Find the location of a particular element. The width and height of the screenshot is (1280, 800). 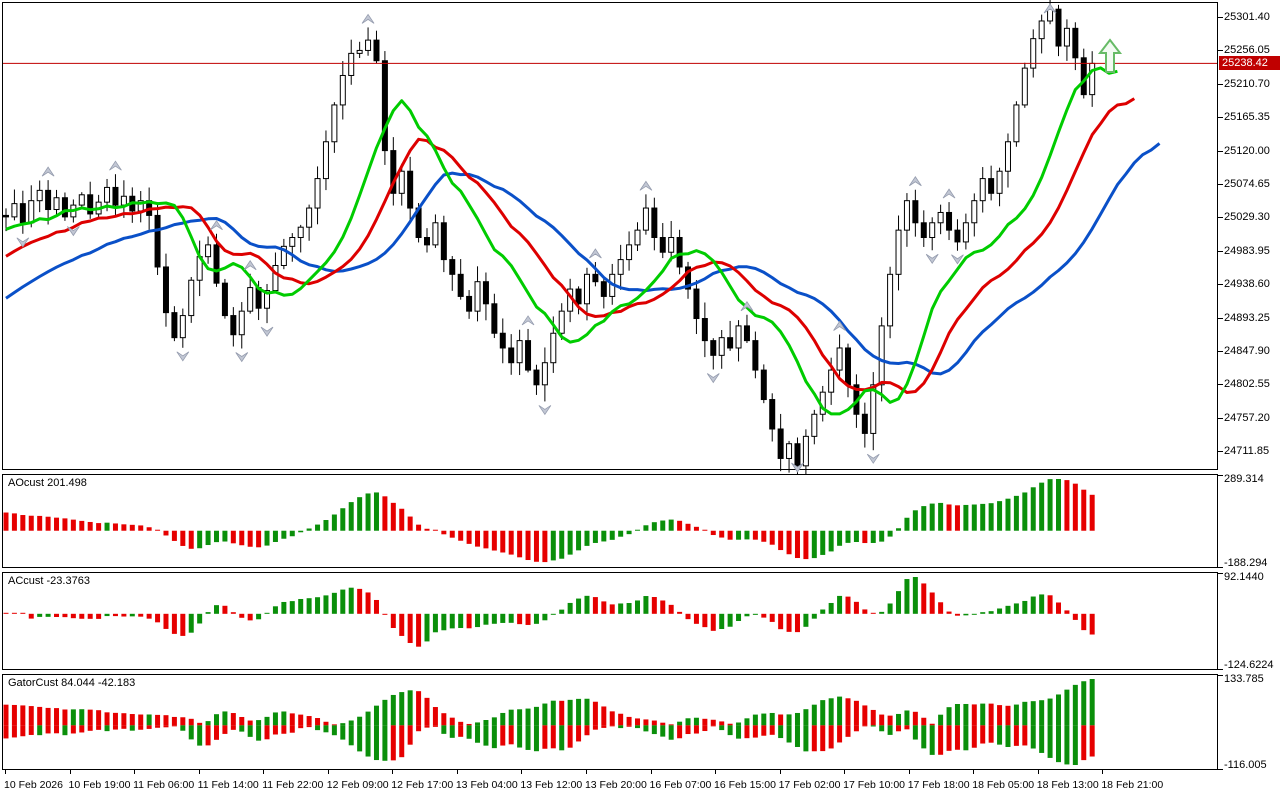

fractal-up-icon is located at coordinates (595, 253).